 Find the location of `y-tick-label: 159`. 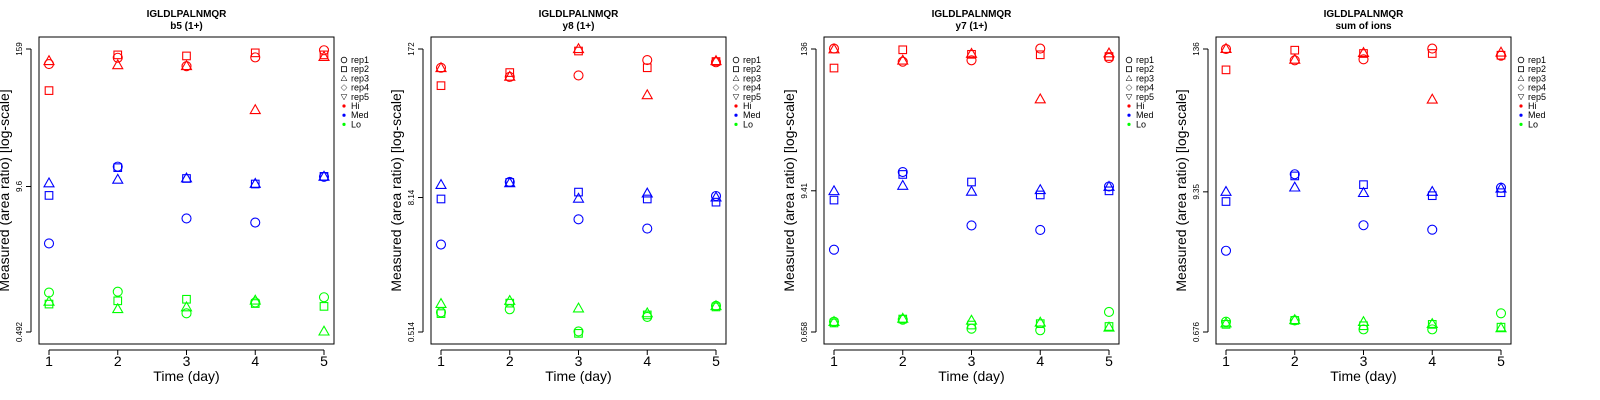

y-tick-label: 159 is located at coordinates (19, 49).